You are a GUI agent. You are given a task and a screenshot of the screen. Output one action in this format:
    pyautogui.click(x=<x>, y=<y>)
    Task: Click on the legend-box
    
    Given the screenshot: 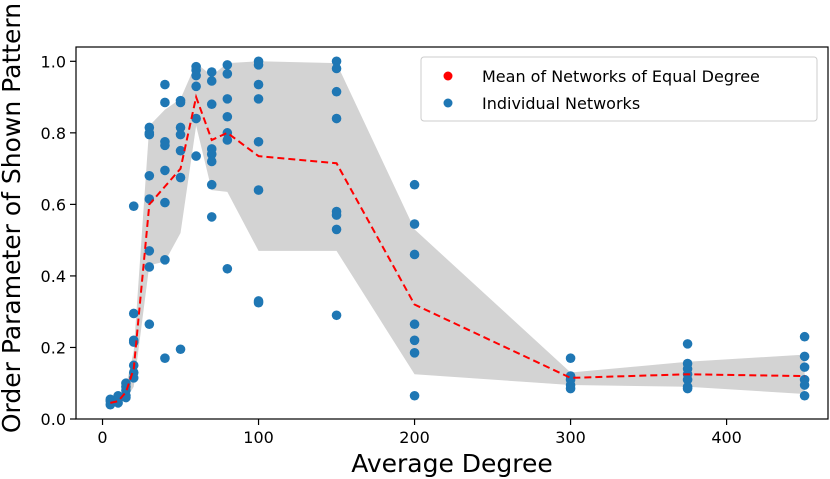 What is the action you would take?
    pyautogui.click(x=619, y=89)
    